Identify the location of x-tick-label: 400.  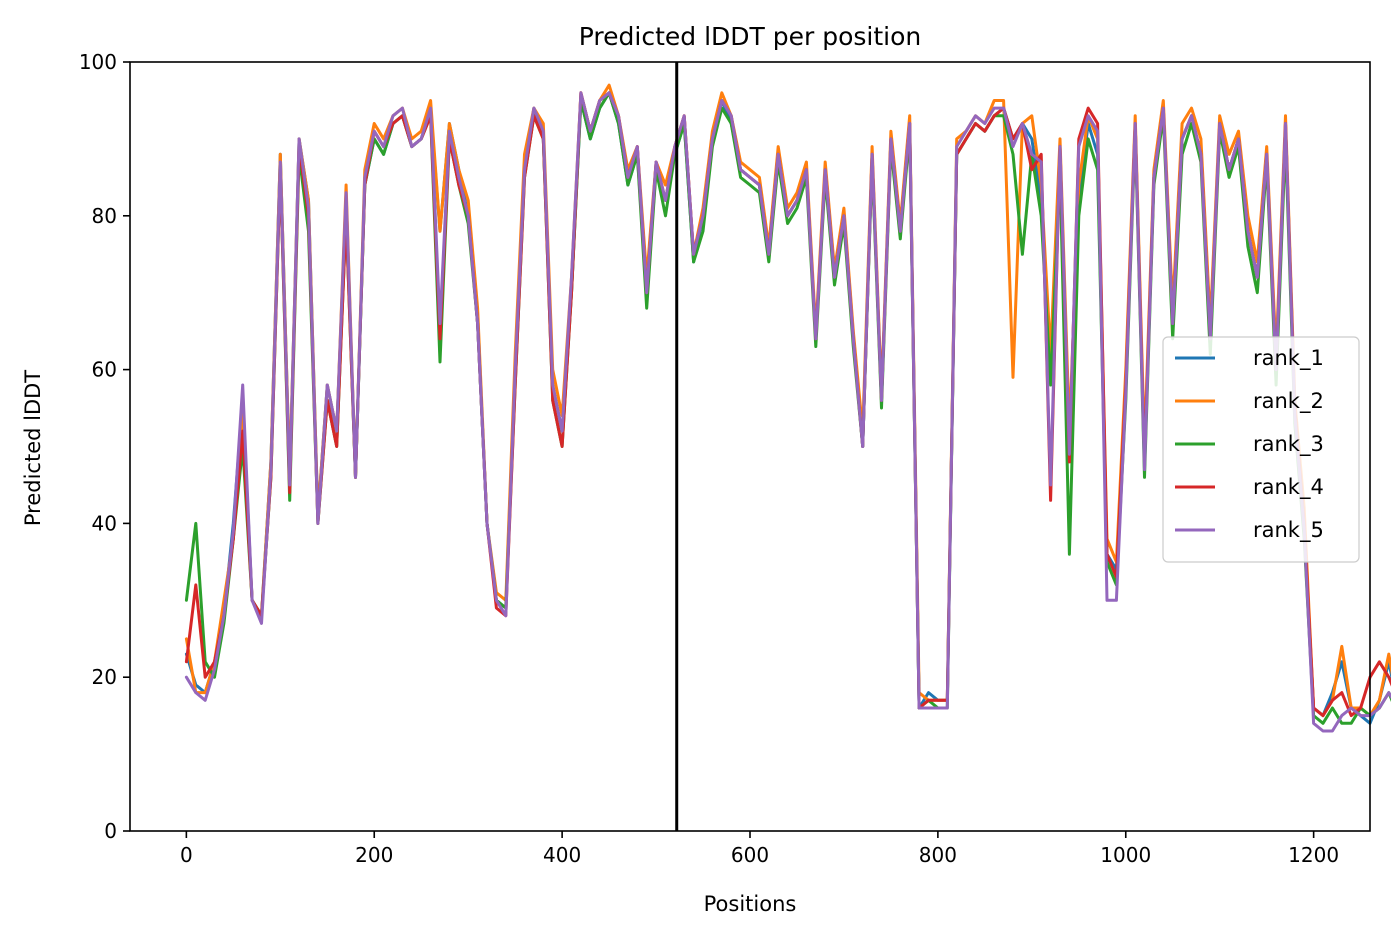
(562, 855).